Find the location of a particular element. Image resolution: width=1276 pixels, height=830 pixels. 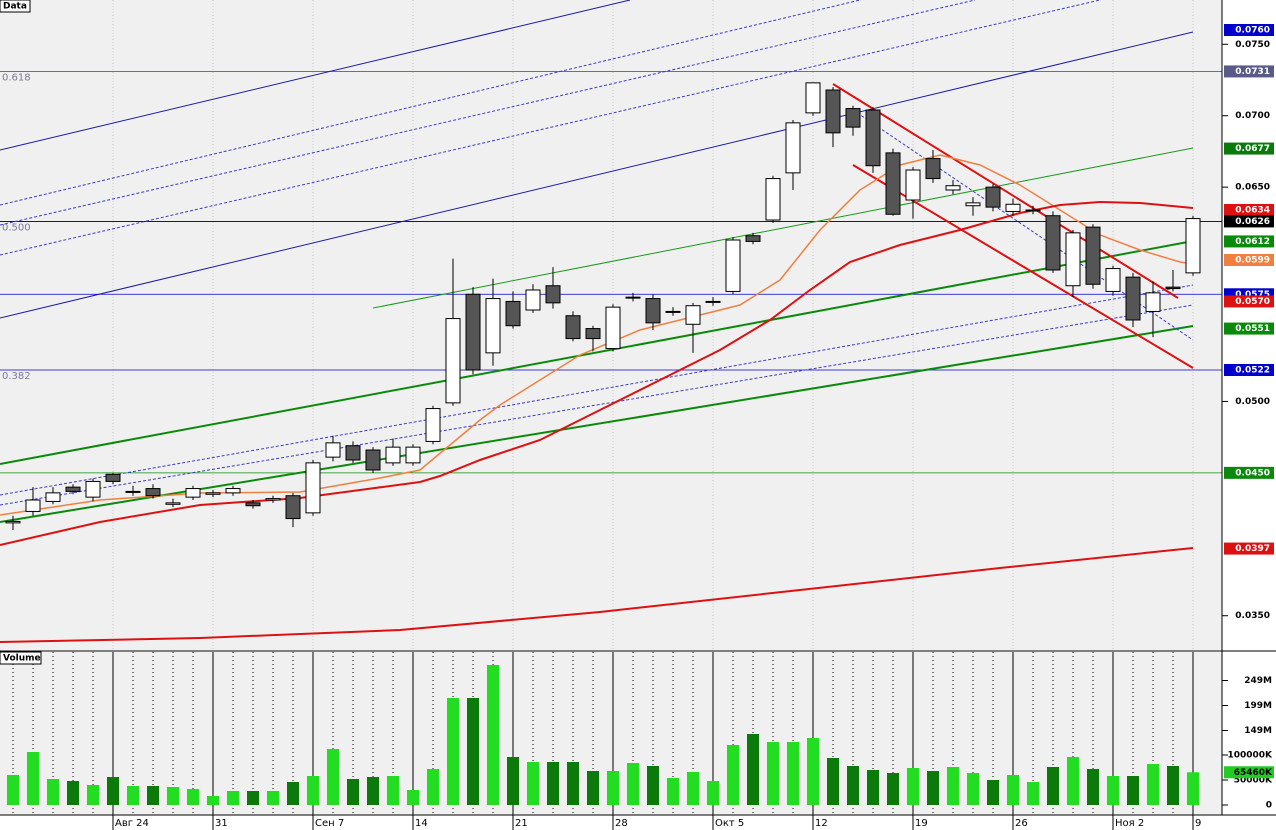

fib-label: 0.382 is located at coordinates (16, 376).